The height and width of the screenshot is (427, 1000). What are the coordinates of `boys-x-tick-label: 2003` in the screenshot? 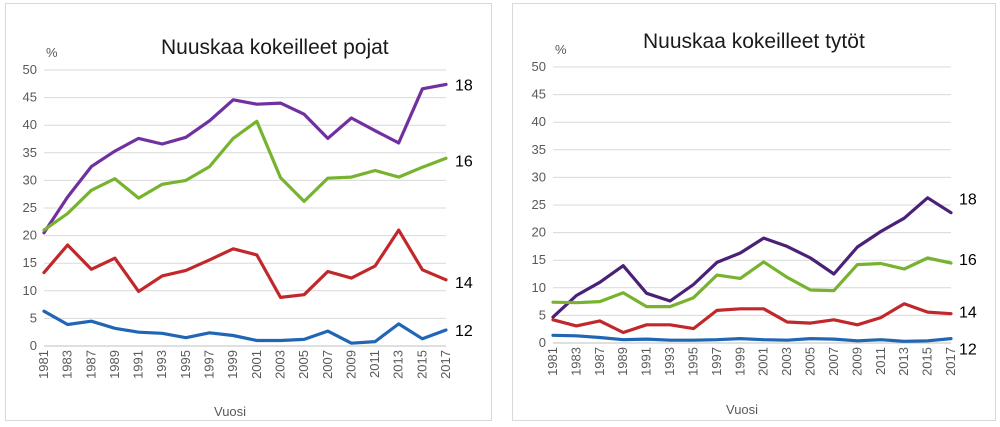 It's located at (279, 364).